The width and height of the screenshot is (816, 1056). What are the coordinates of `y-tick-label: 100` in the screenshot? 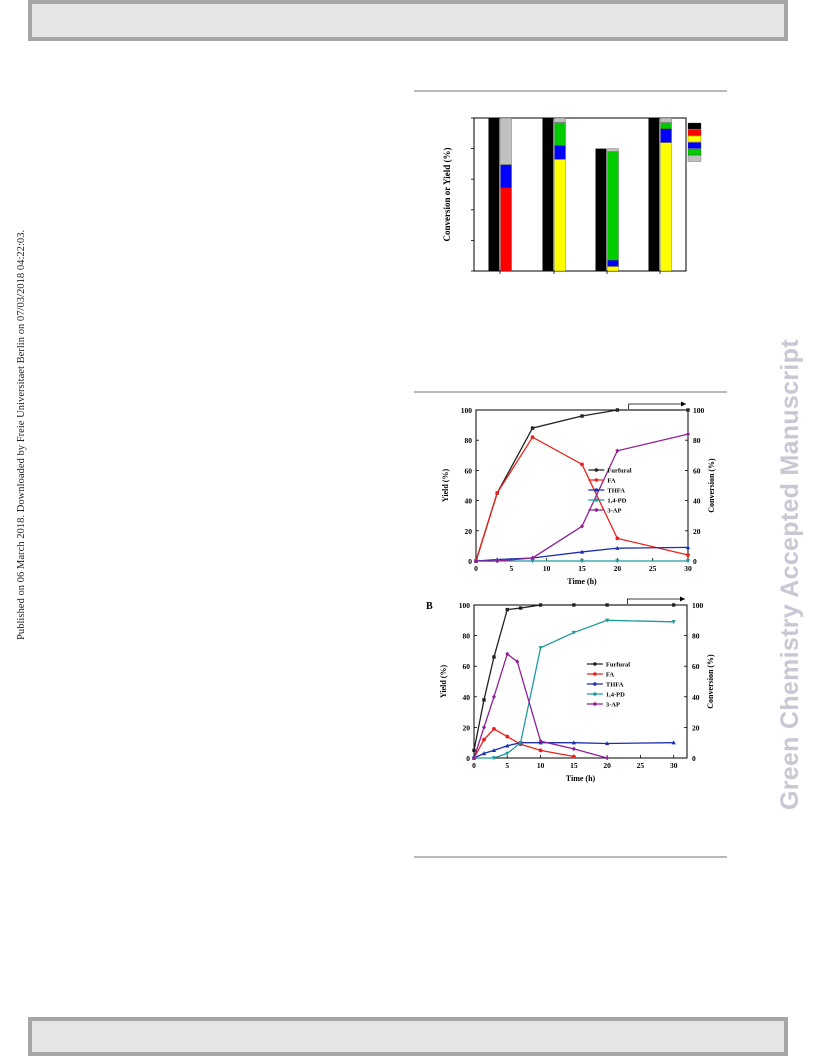 It's located at (465, 605).